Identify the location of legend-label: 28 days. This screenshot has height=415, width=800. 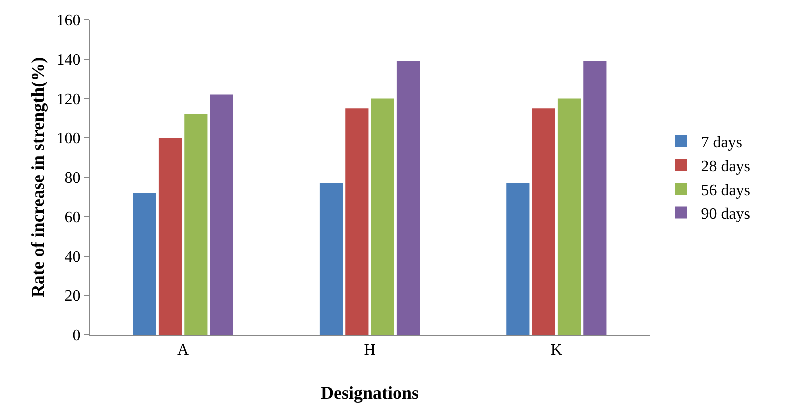
(726, 167).